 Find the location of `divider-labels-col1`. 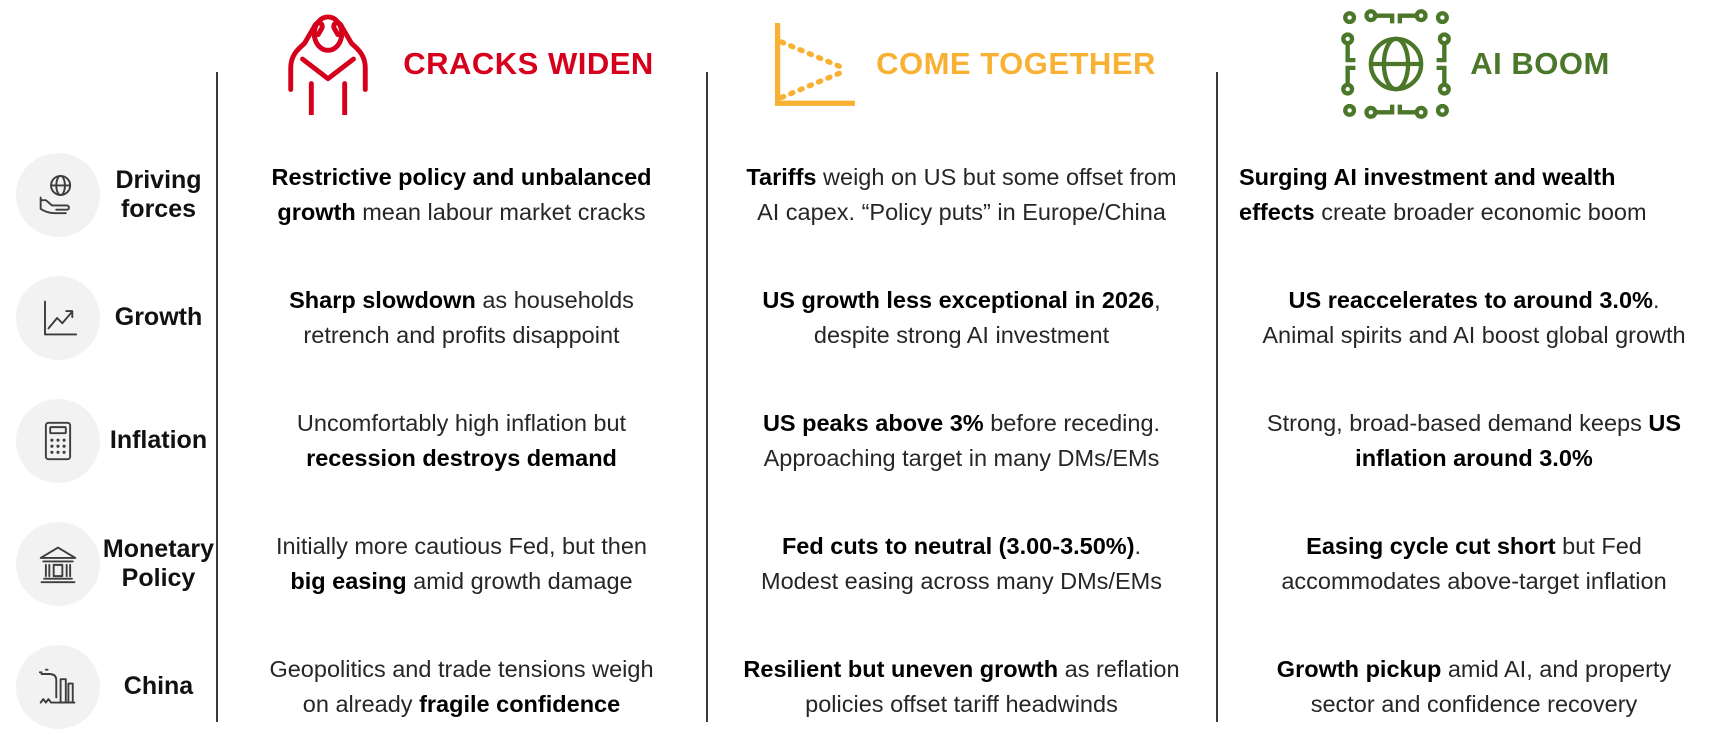

divider-labels-col1 is located at coordinates (217, 397).